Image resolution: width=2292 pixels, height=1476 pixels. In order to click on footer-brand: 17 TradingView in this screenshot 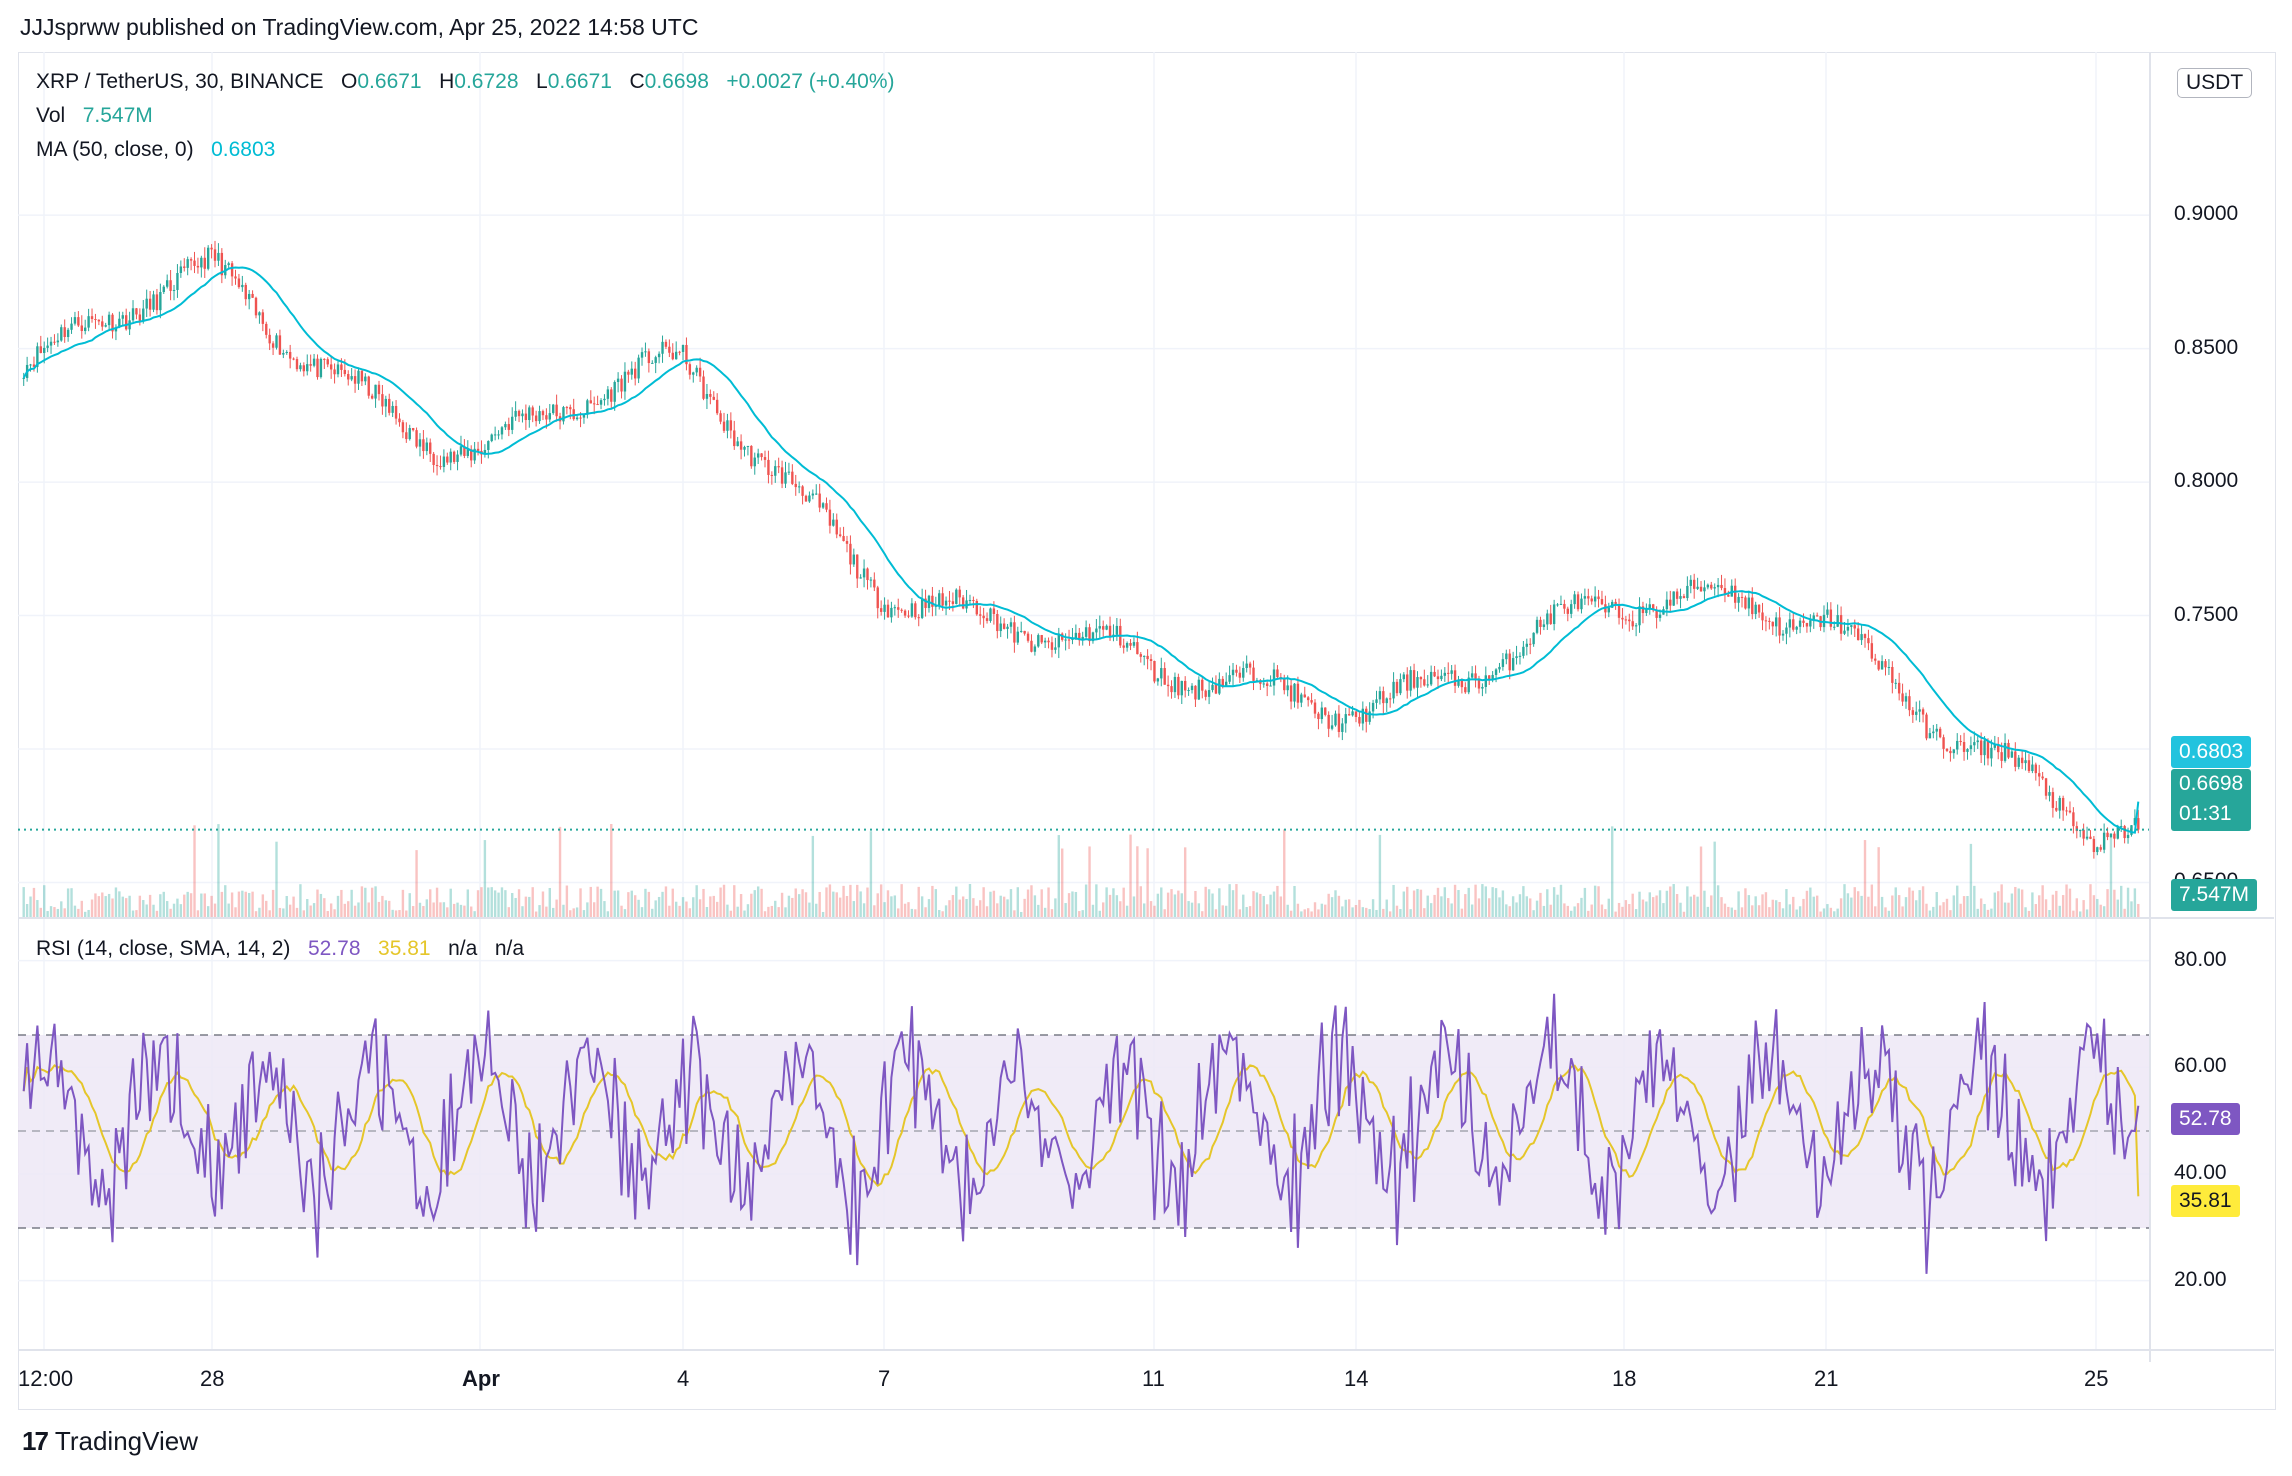, I will do `click(110, 1441)`.